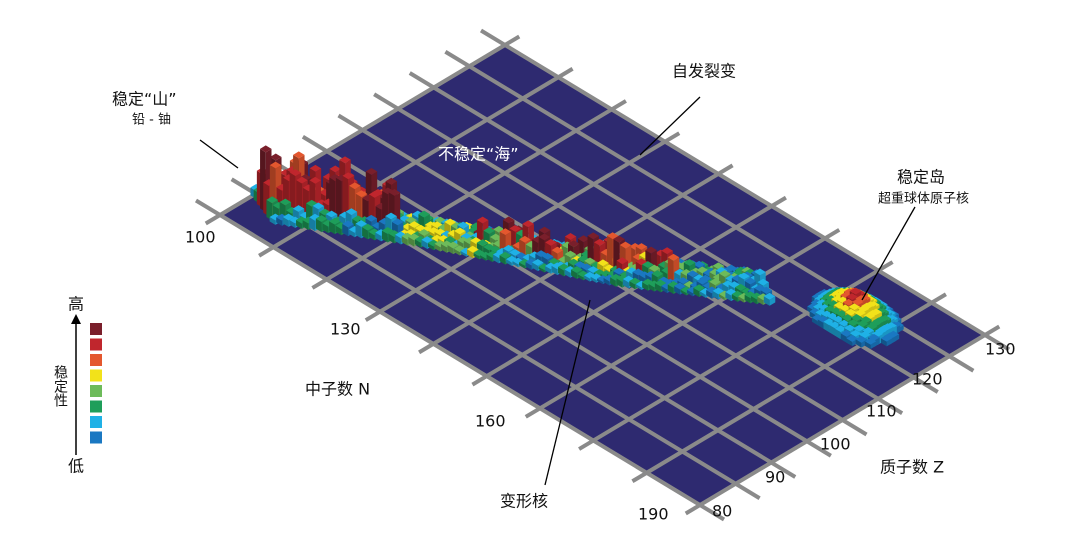  What do you see at coordinates (76, 466) in the screenshot?
I see `legend-low: 低` at bounding box center [76, 466].